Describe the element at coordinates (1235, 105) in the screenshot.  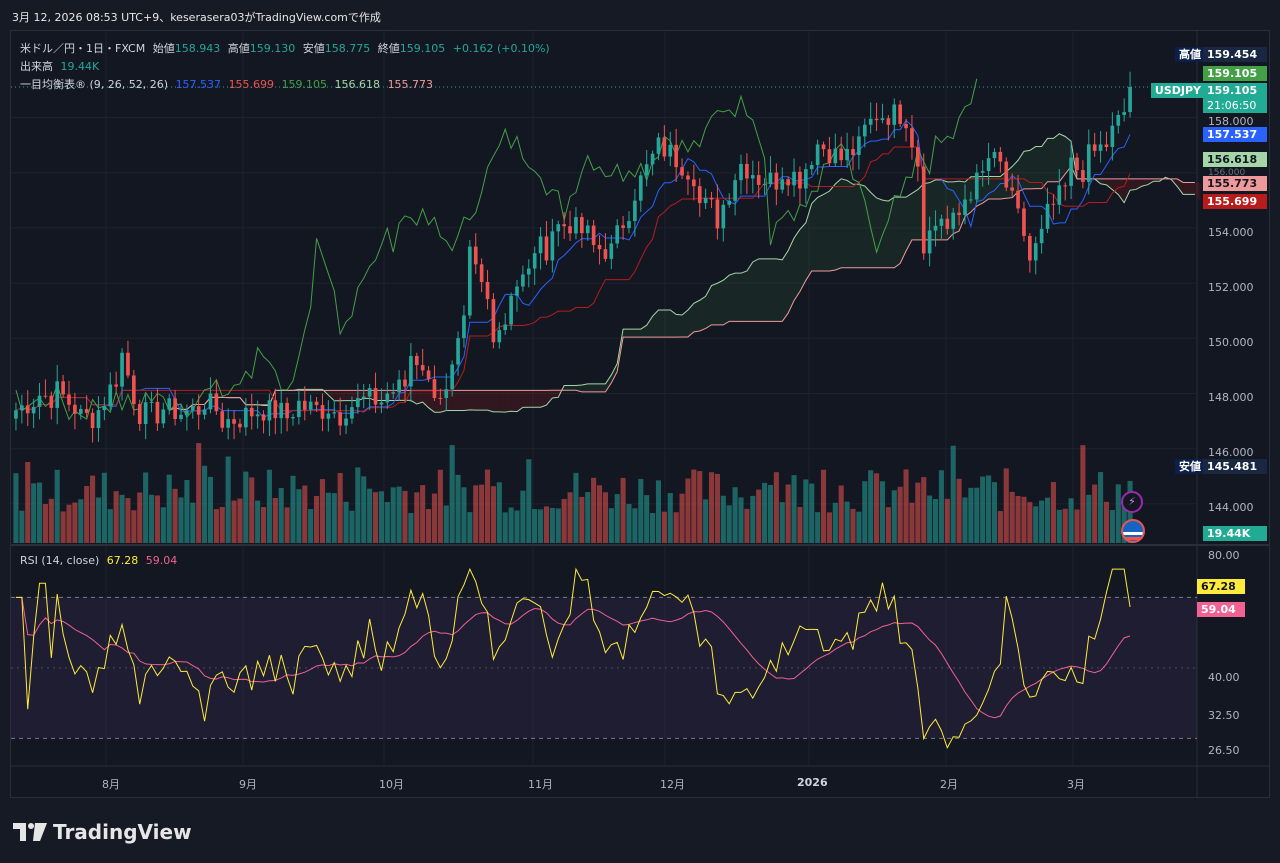
I see `countdown-badge: 21:06:50` at that location.